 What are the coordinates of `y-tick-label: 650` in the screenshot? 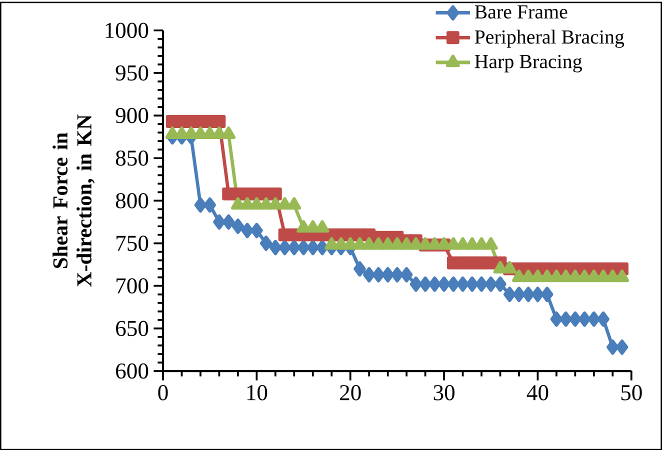 It's located at (132, 328).